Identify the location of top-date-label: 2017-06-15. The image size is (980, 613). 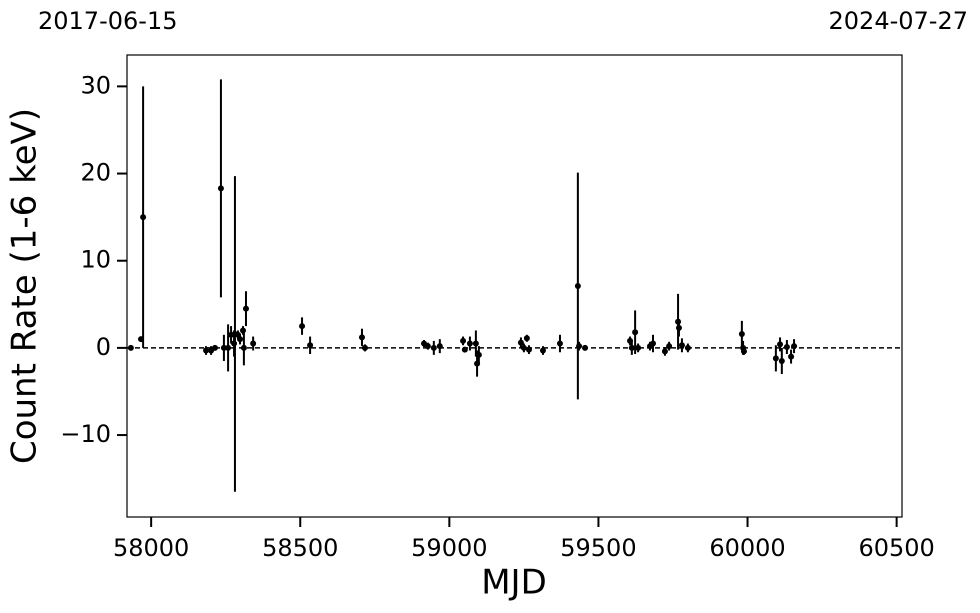
(107, 21).